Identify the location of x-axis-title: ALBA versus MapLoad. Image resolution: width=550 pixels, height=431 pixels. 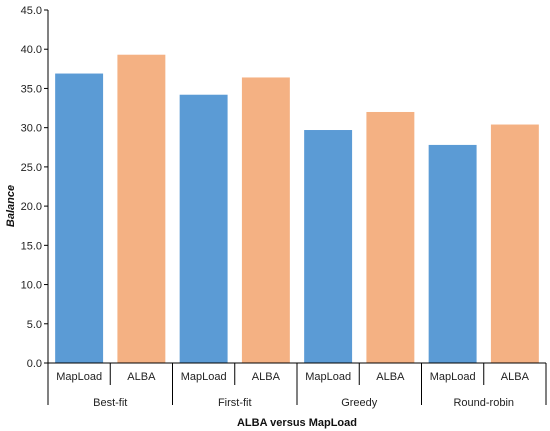
(297, 423).